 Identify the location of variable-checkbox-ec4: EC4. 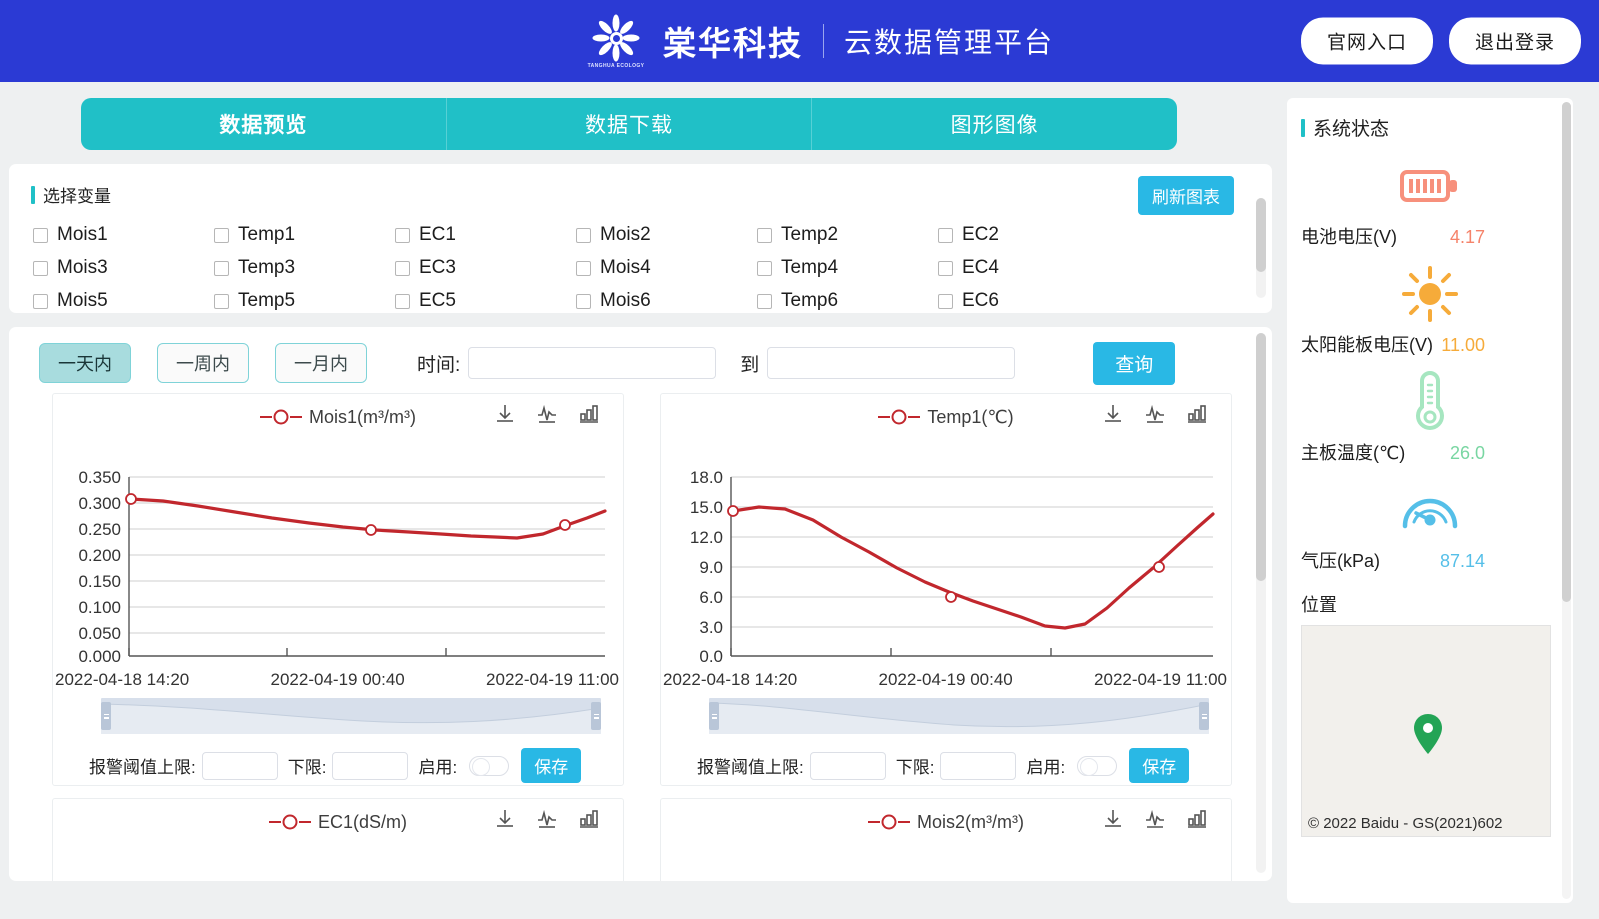
(1028, 268).